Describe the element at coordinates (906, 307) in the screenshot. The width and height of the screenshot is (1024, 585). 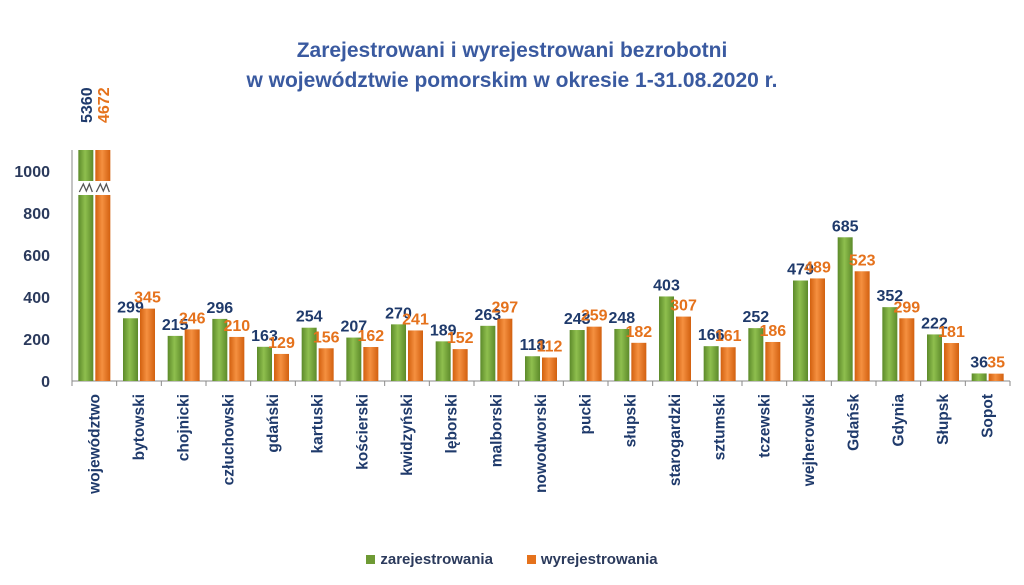
I see `data-label-deregistered: 299` at that location.